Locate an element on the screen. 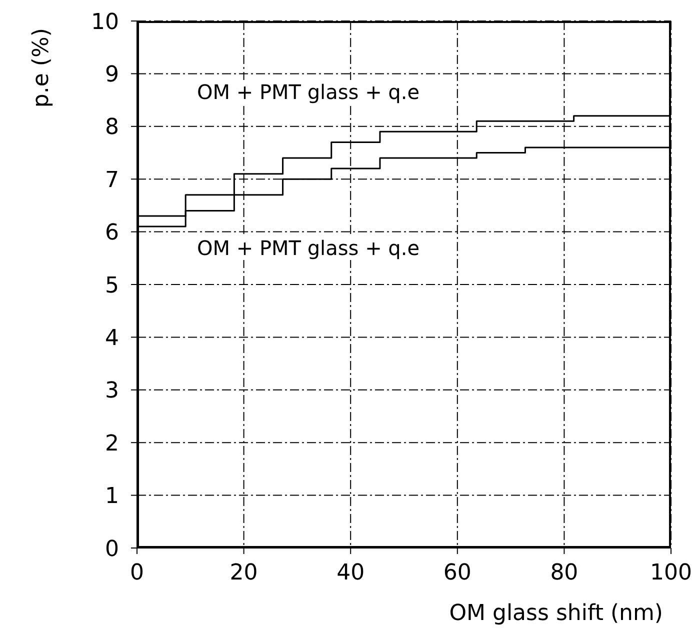 The image size is (693, 632). y-tick-label: 0 is located at coordinates (112, 549).